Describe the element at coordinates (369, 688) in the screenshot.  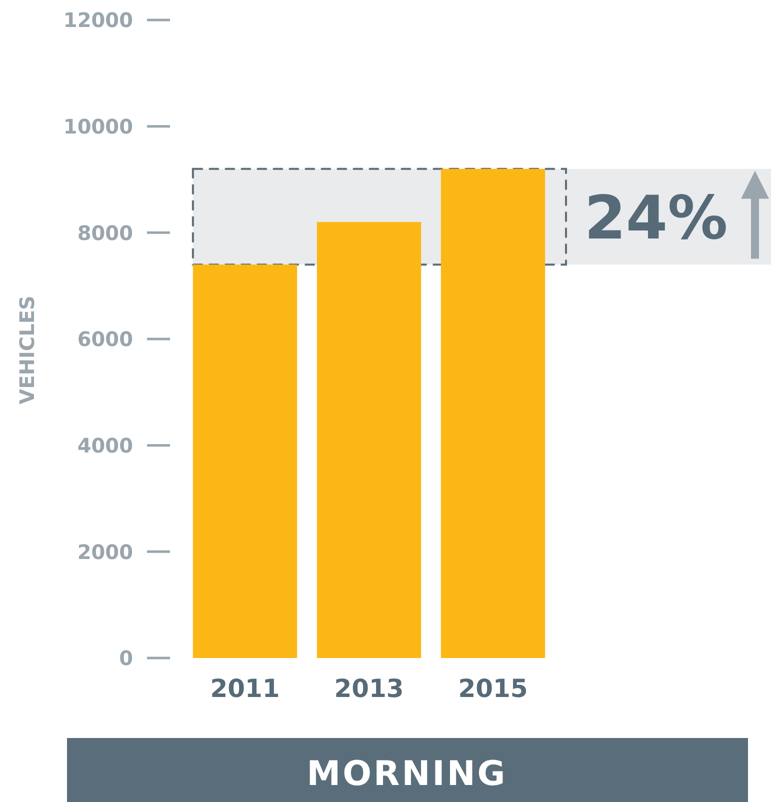
I see `x-tick-label: 2013` at that location.